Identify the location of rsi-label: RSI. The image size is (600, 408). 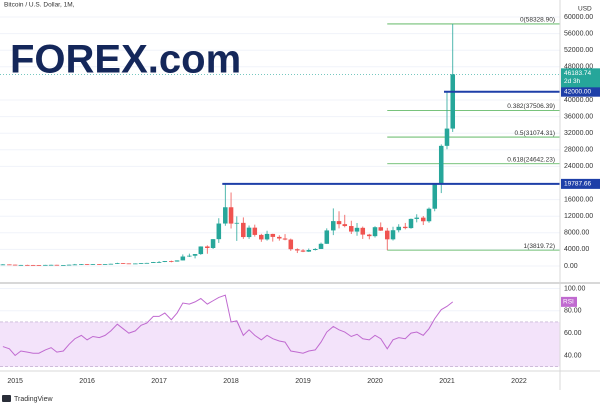
(568, 302).